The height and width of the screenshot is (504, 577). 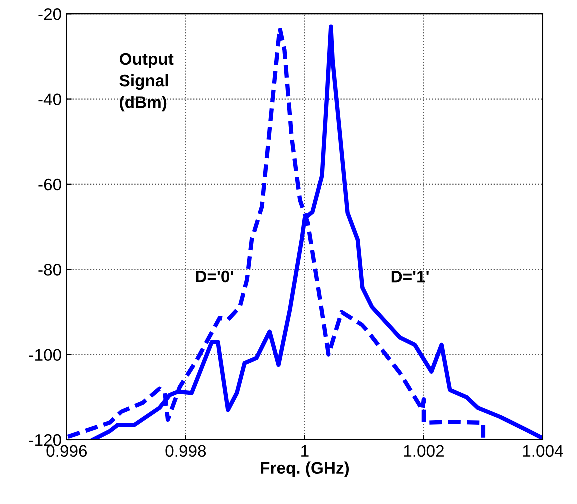 I want to click on y-tick-label: -40, so click(x=50, y=100).